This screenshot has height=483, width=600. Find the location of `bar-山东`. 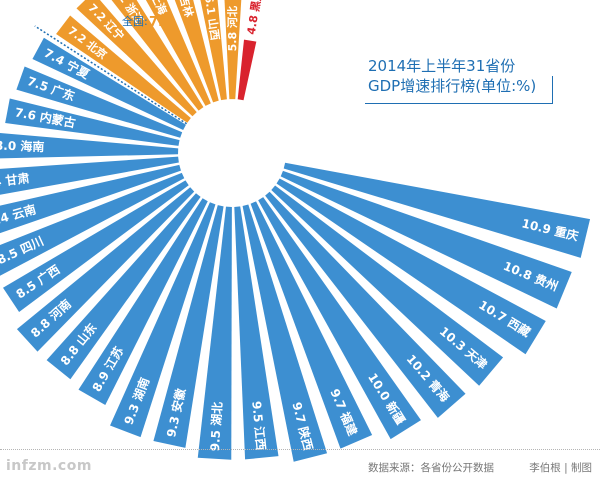

bar-山东 is located at coordinates (123, 286).